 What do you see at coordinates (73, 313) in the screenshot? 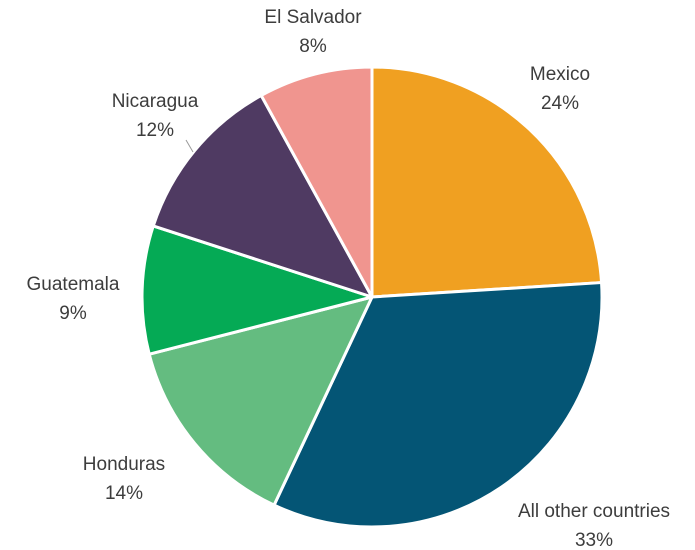
I see `slice-value-guatemala: 9%` at bounding box center [73, 313].